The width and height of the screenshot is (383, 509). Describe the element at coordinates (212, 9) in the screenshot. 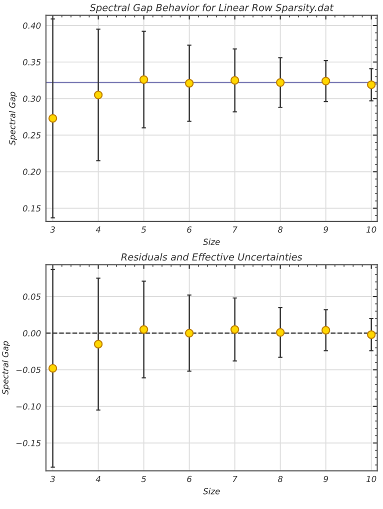

I see `chart-title: Spectral Gap Behavior for Linear Row Sparsity.dat` at that location.